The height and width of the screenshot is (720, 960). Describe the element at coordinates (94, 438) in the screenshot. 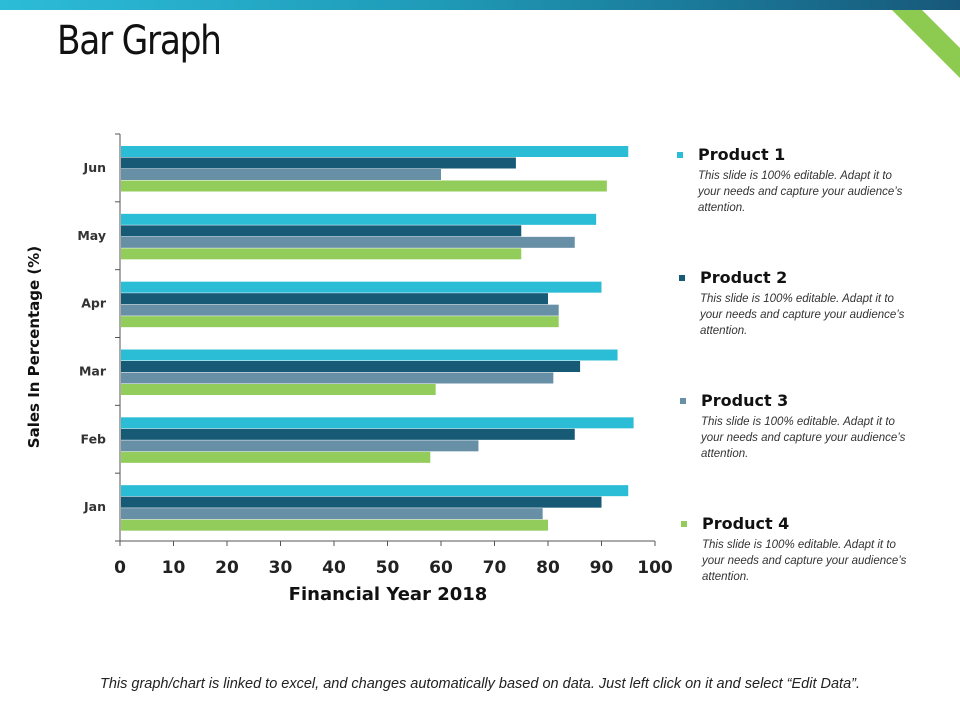

I see `y-tick-label: Feb` at that location.